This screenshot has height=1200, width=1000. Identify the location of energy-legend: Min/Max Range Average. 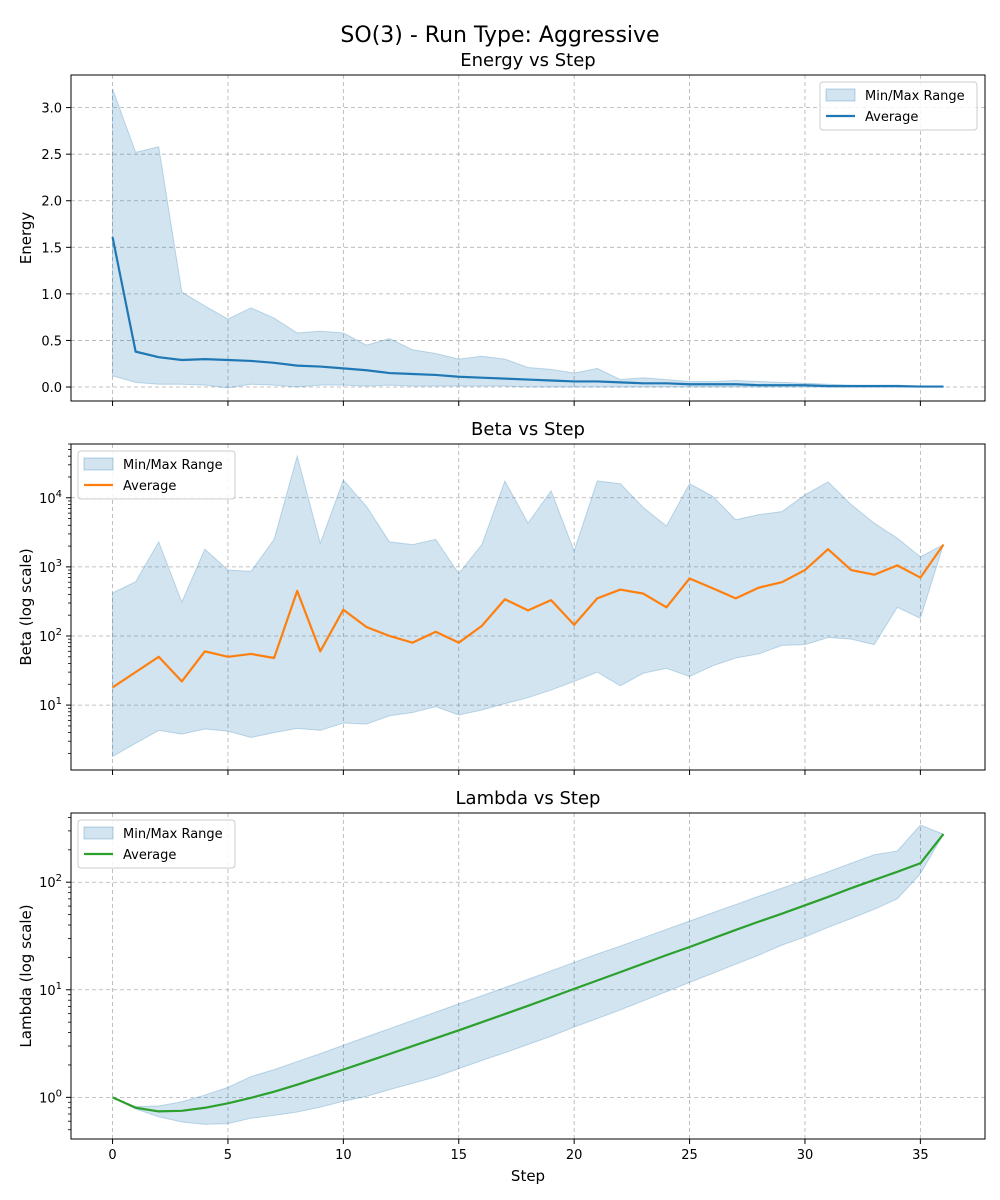
(898, 106).